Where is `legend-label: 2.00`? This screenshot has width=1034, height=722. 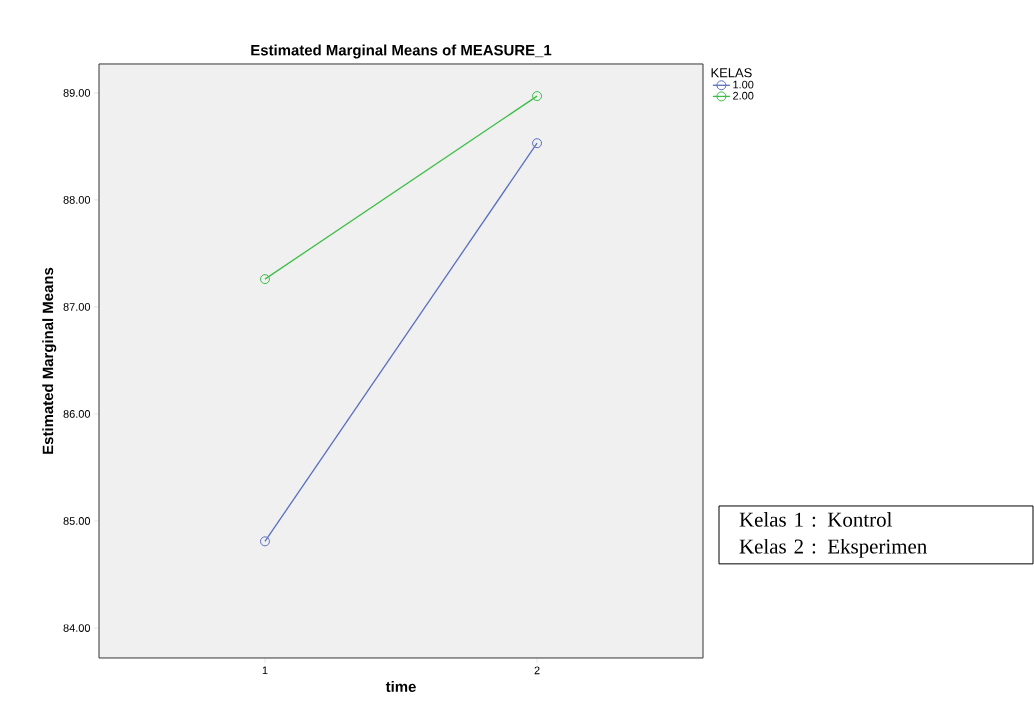
legend-label: 2.00 is located at coordinates (743, 95).